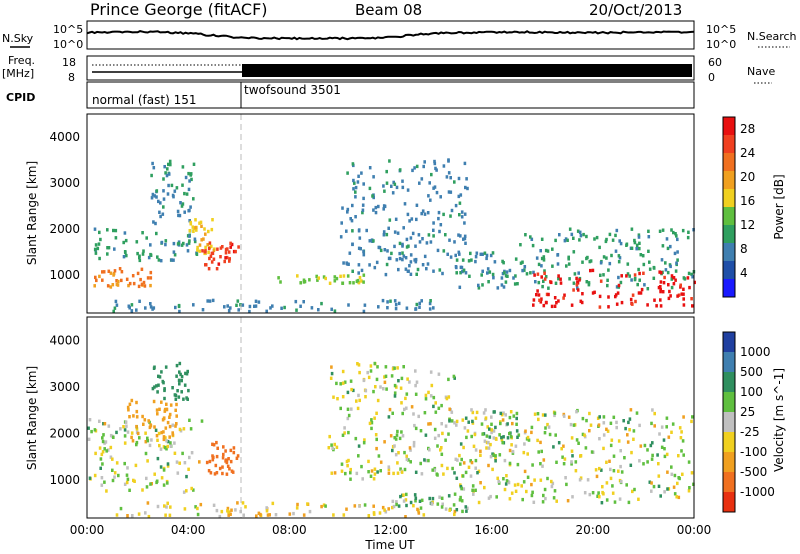 This screenshot has width=800, height=554. What do you see at coordinates (64, 229) in the screenshot?
I see `power-y-tick: 2000` at bounding box center [64, 229].